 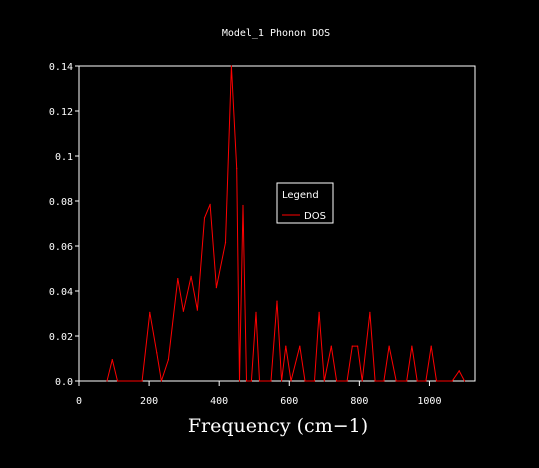 What do you see at coordinates (64, 225) in the screenshot?
I see `y-axis-ticks: 0.0 0.02 0.04 0.06 0.08 0.1 0.12 0.14` at bounding box center [64, 225].